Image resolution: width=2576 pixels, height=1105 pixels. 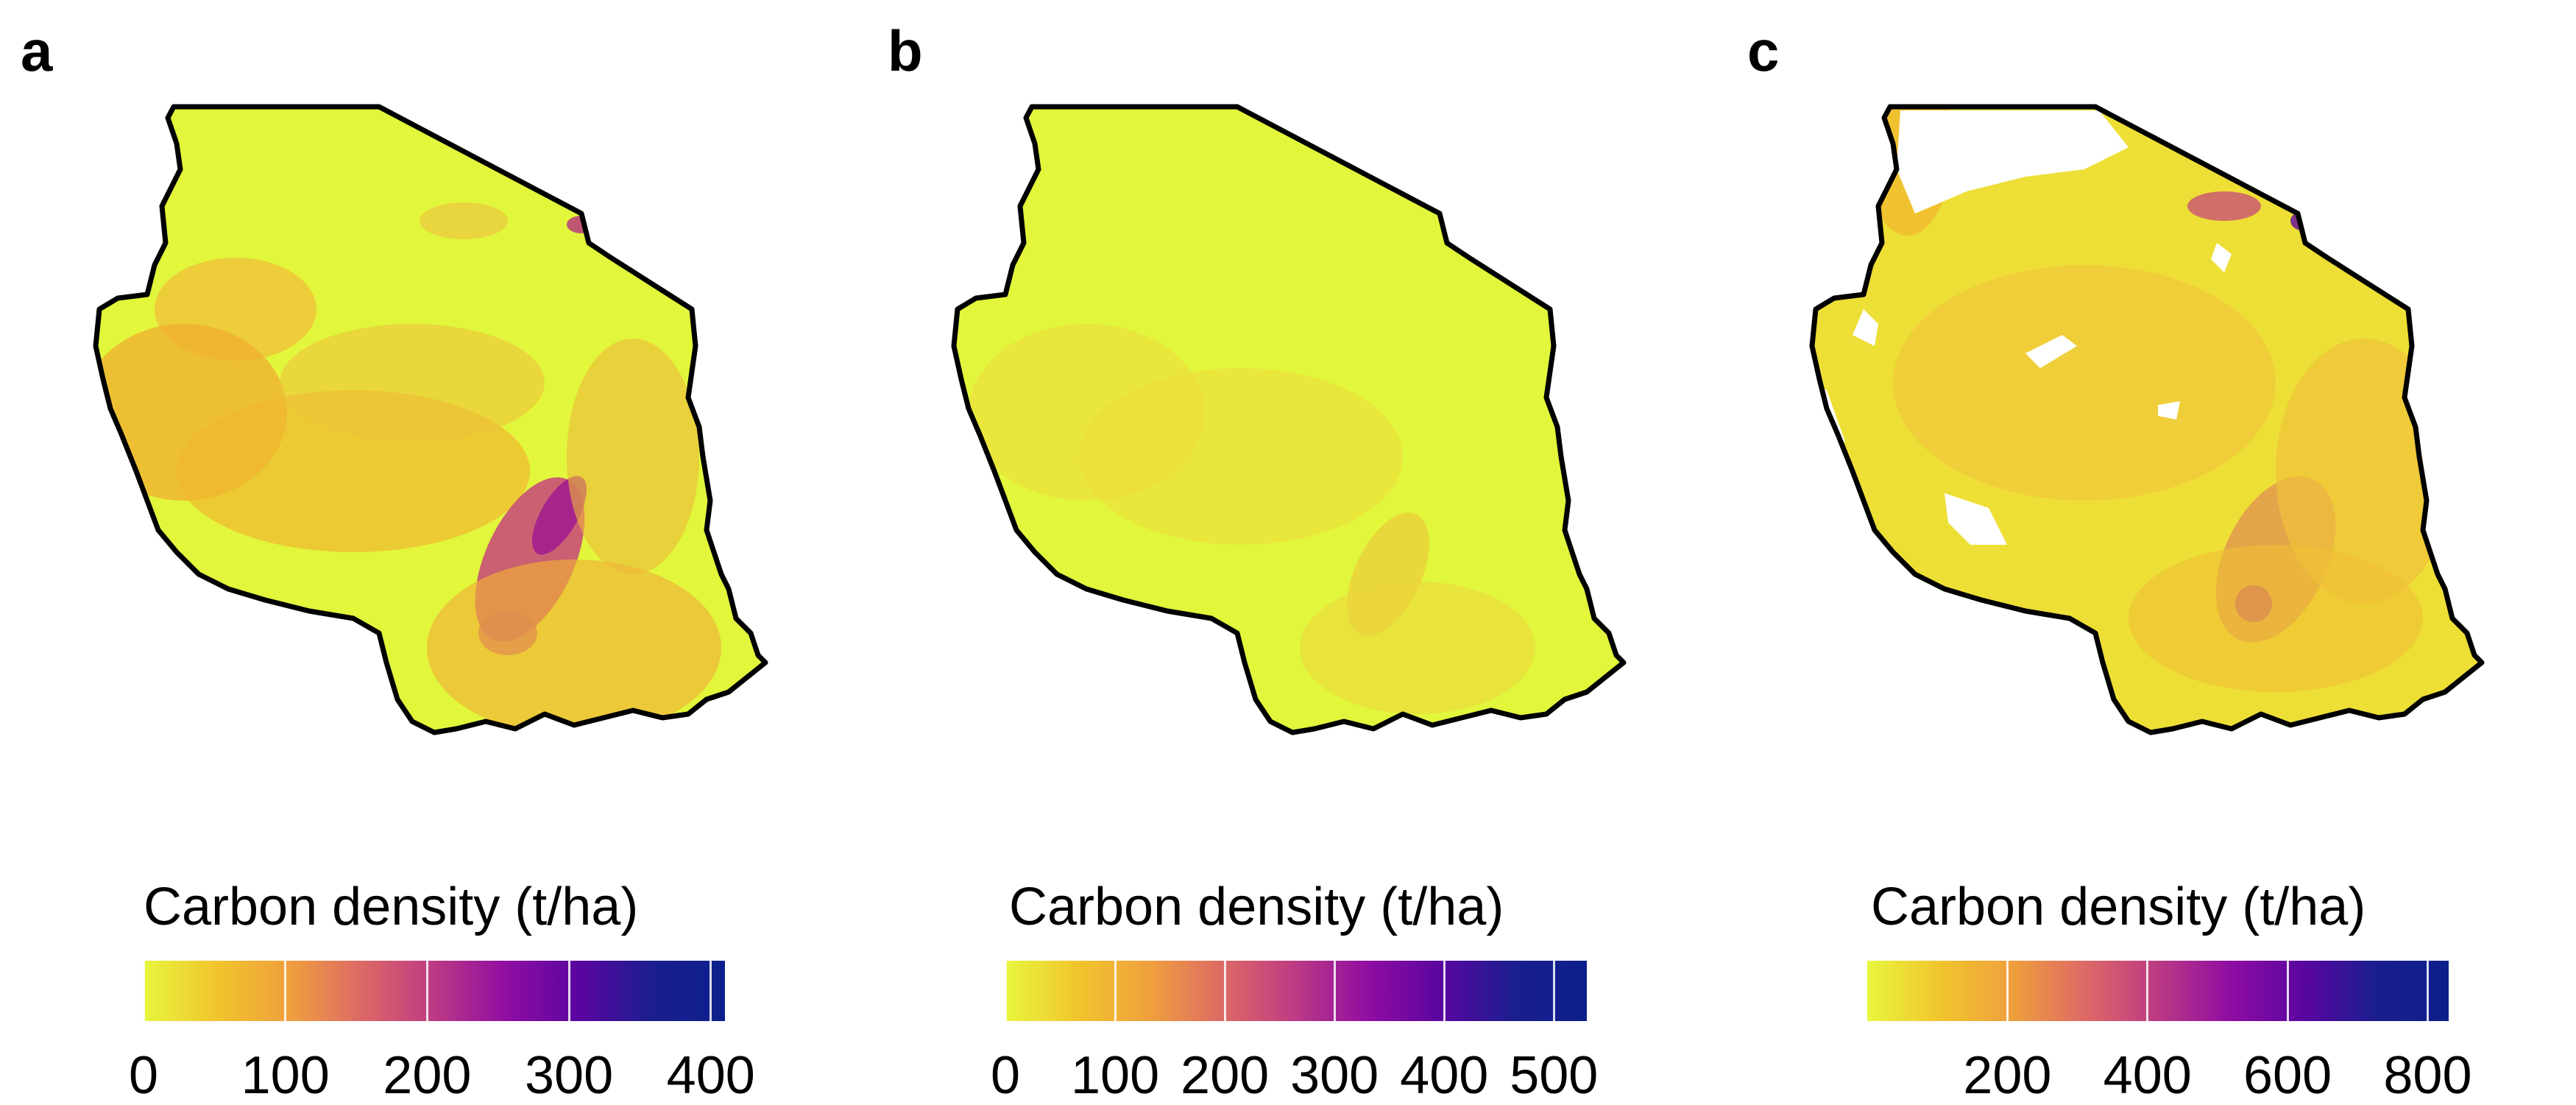 I want to click on colorbar-tick-label: 500, so click(x=1554, y=1075).